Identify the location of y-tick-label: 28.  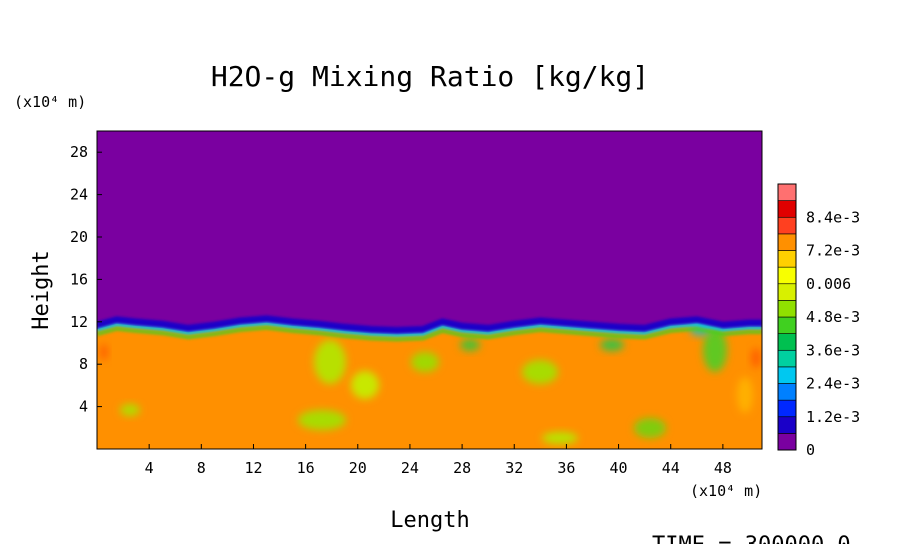
(79, 152).